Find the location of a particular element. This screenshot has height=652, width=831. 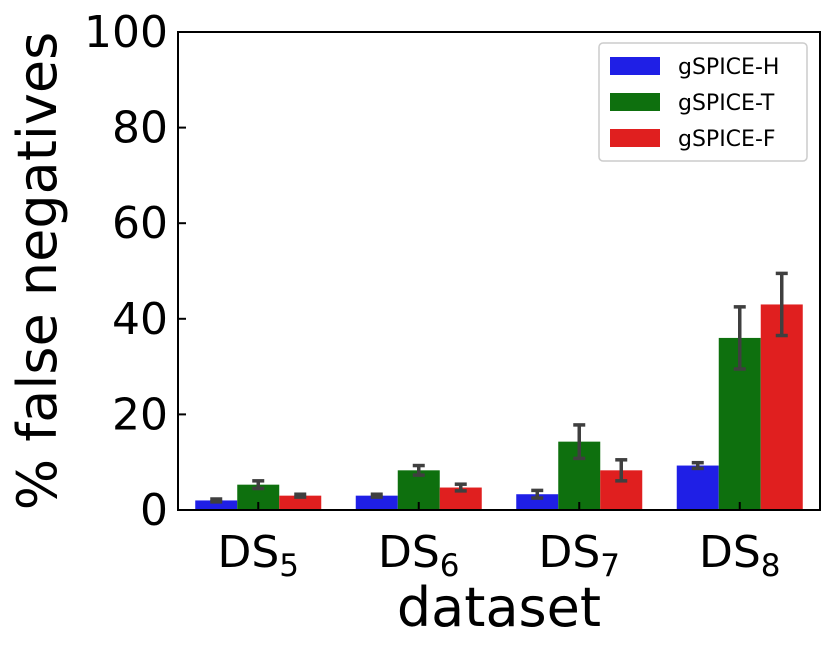

x-tick-label: DS5 is located at coordinates (258, 555).